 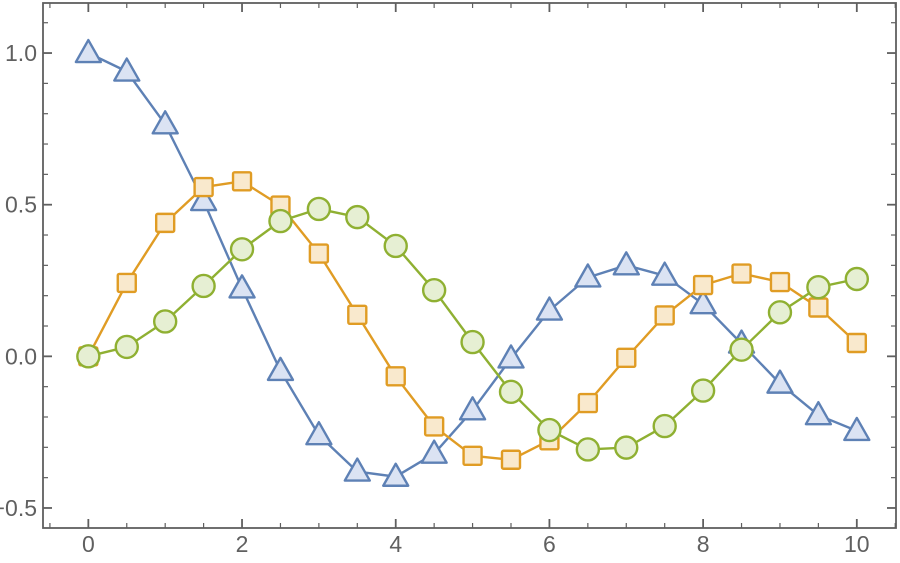 I want to click on x-tick-label: 10, so click(x=857, y=544).